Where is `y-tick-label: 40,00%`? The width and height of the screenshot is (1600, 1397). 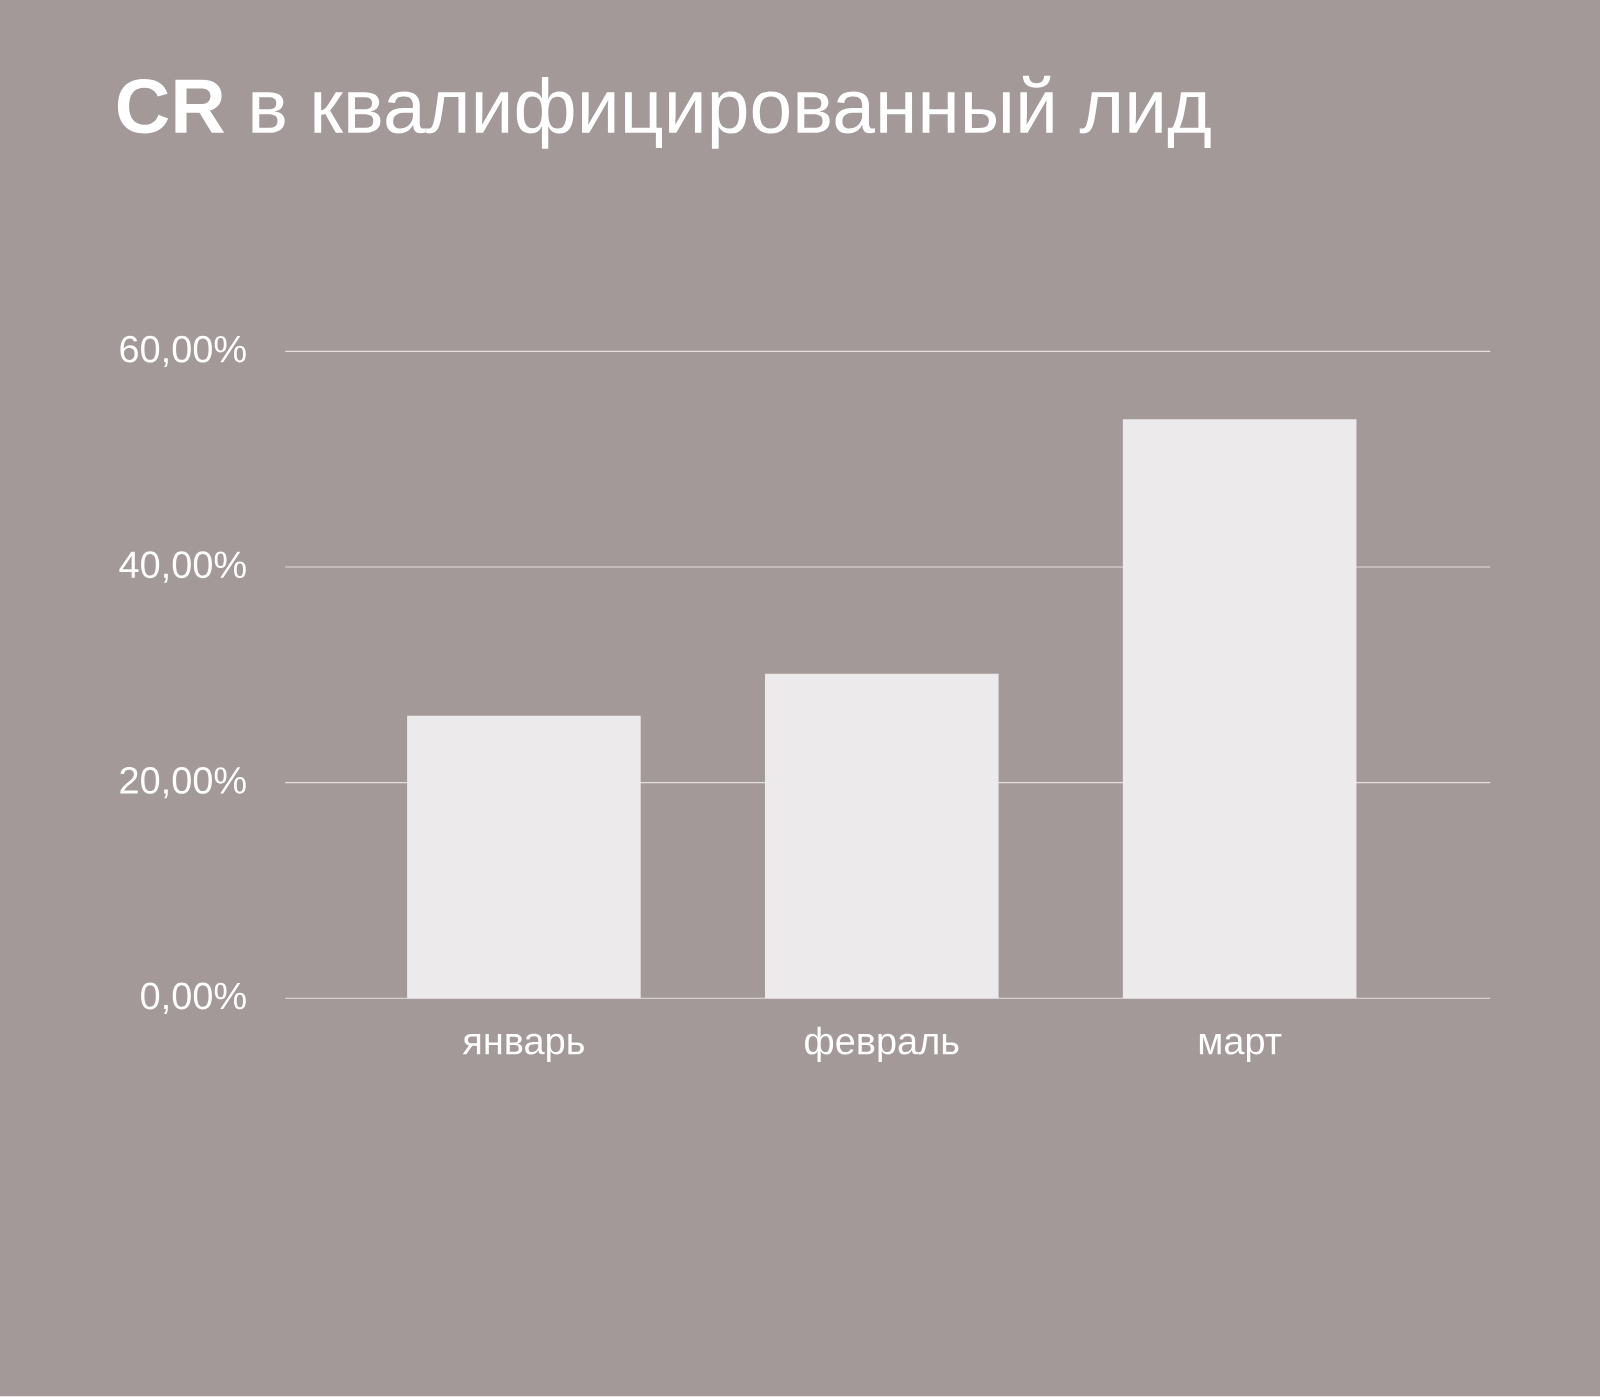 y-tick-label: 40,00% is located at coordinates (182, 567).